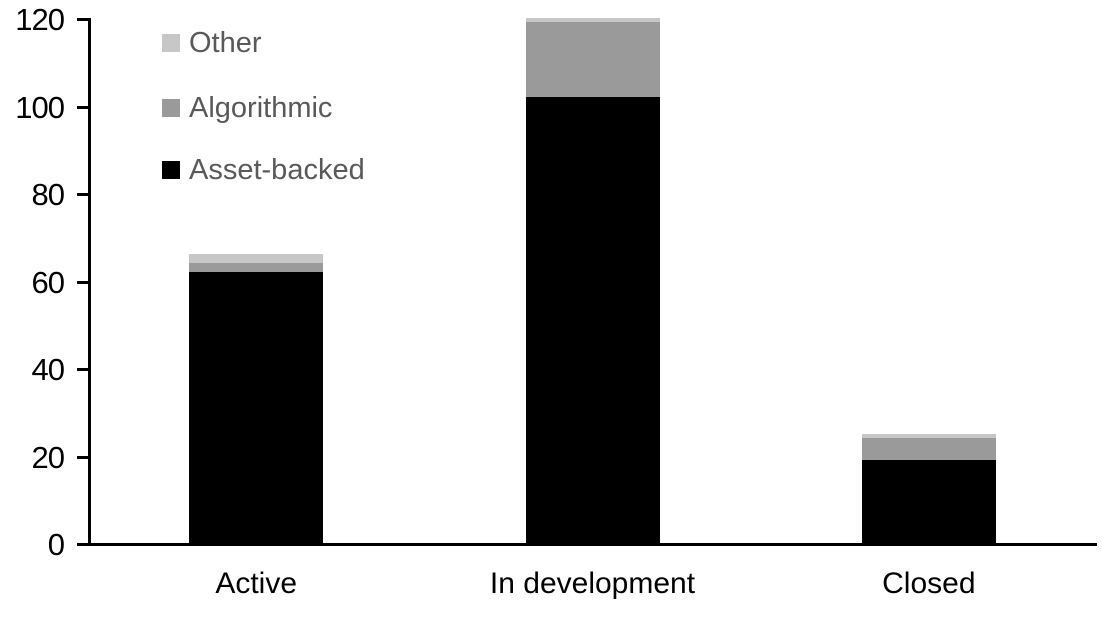  I want to click on legend-item-asset-backed: Asset-backed, so click(263, 170).